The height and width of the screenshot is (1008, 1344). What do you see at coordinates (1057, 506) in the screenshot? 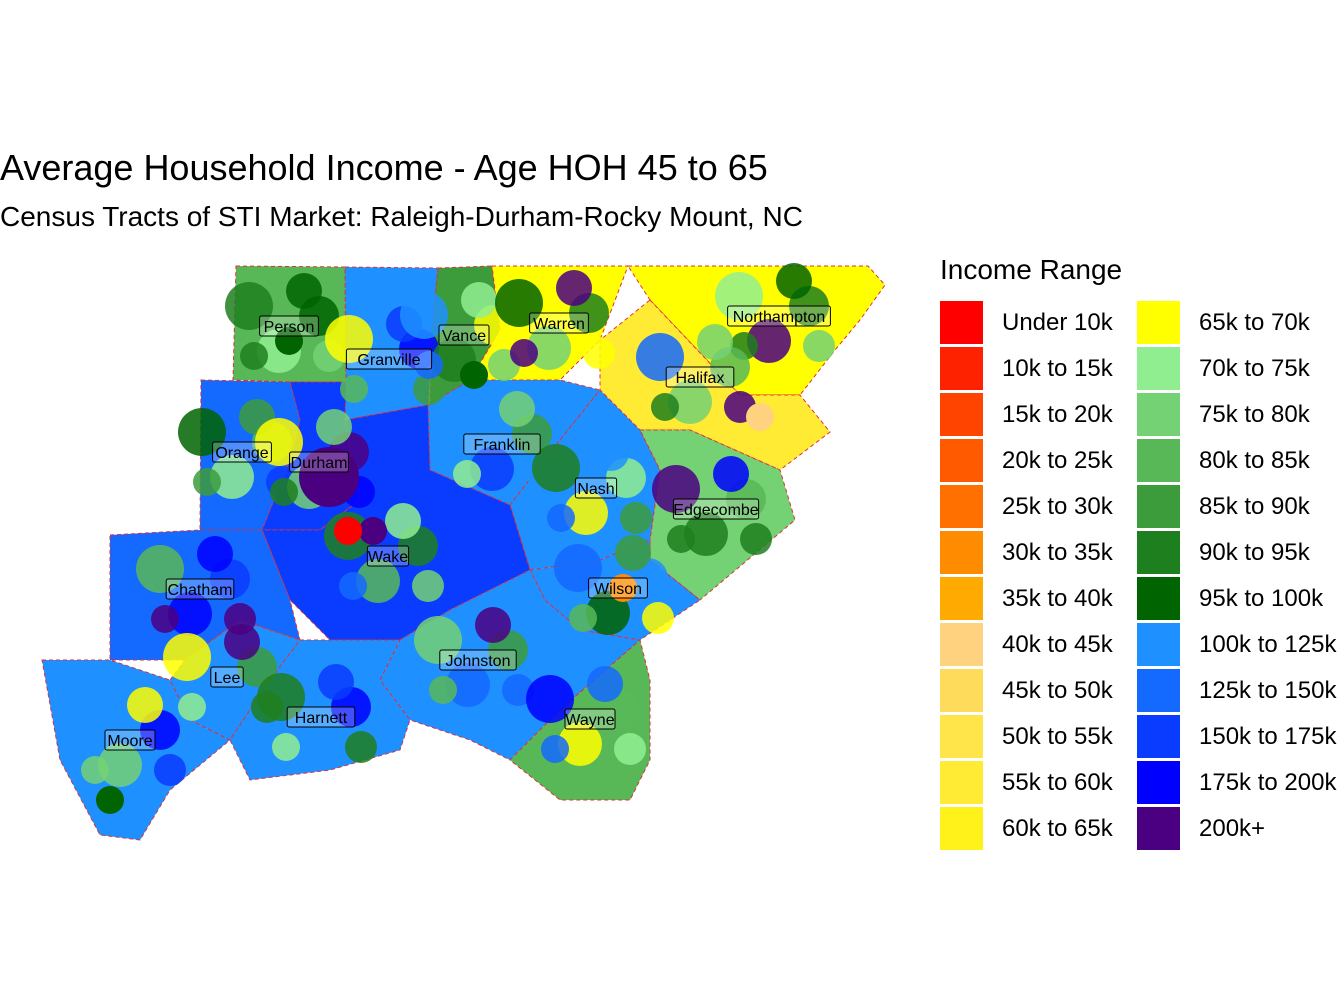
I see `legend-label: 25k to 30k` at bounding box center [1057, 506].